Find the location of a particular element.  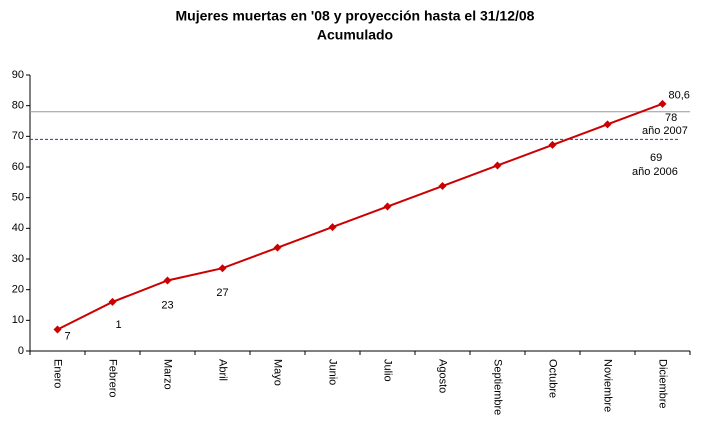

data-label: 80,6 is located at coordinates (679, 96).